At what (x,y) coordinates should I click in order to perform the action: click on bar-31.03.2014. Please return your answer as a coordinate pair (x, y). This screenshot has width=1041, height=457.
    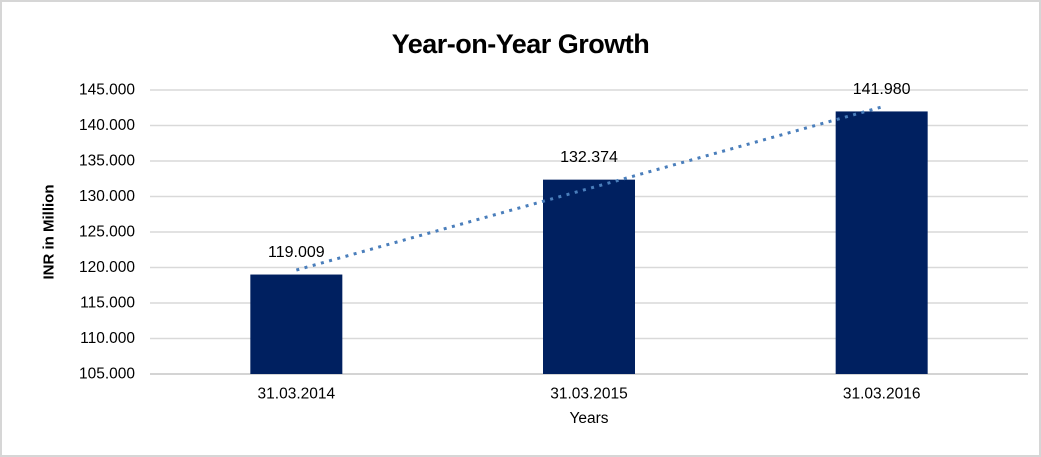
    Looking at the image, I should click on (296, 324).